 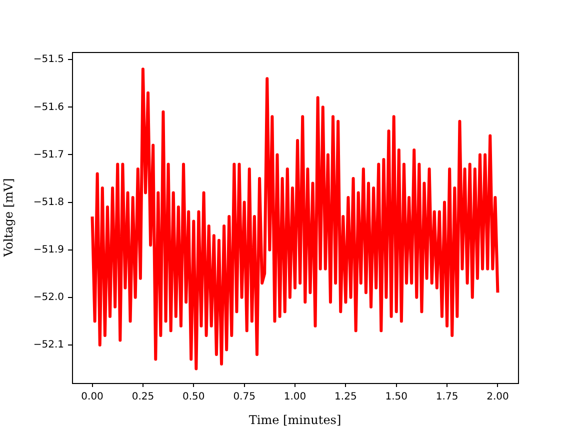 What do you see at coordinates (143, 397) in the screenshot?
I see `x-tick-label: 0.25` at bounding box center [143, 397].